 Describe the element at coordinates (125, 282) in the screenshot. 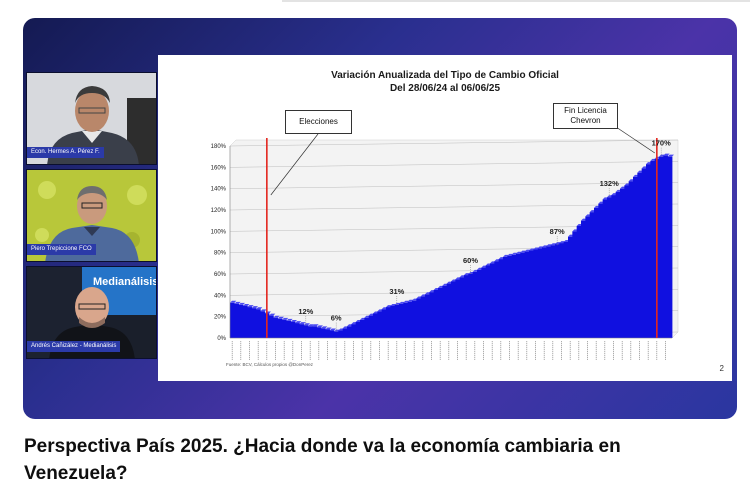

I see `medianalisis-logo: Medianálisis` at that location.